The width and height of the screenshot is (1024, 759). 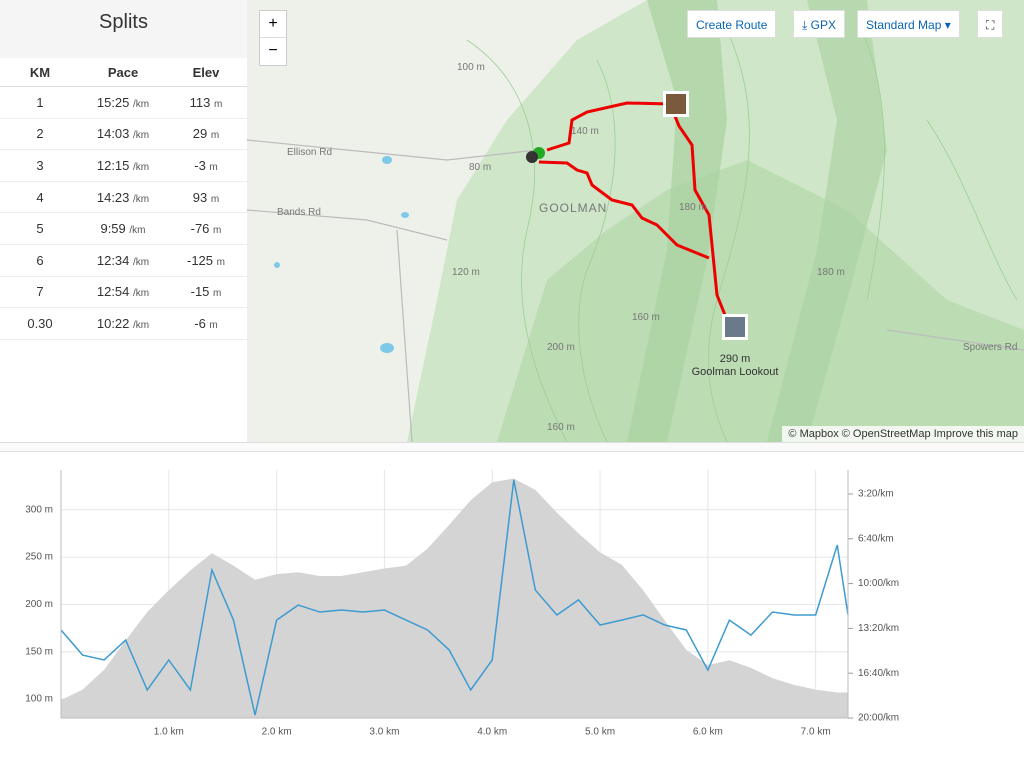 I want to click on zoom-in: +, so click(x=273, y=24).